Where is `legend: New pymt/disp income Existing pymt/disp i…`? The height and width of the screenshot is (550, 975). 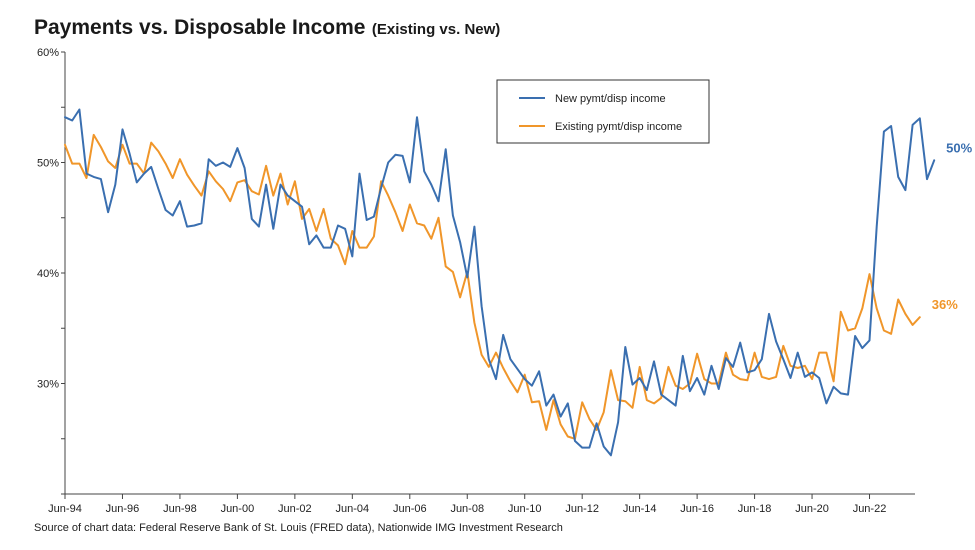
legend: New pymt/disp income Existing pymt/disp i… is located at coordinates (603, 111).